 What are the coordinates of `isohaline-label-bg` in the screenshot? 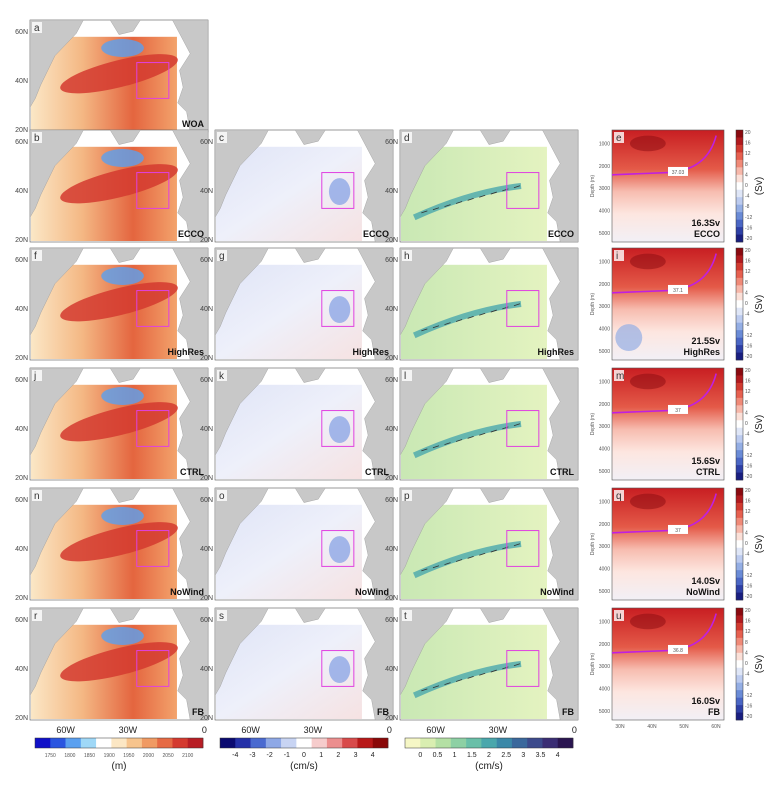 It's located at (678, 171).